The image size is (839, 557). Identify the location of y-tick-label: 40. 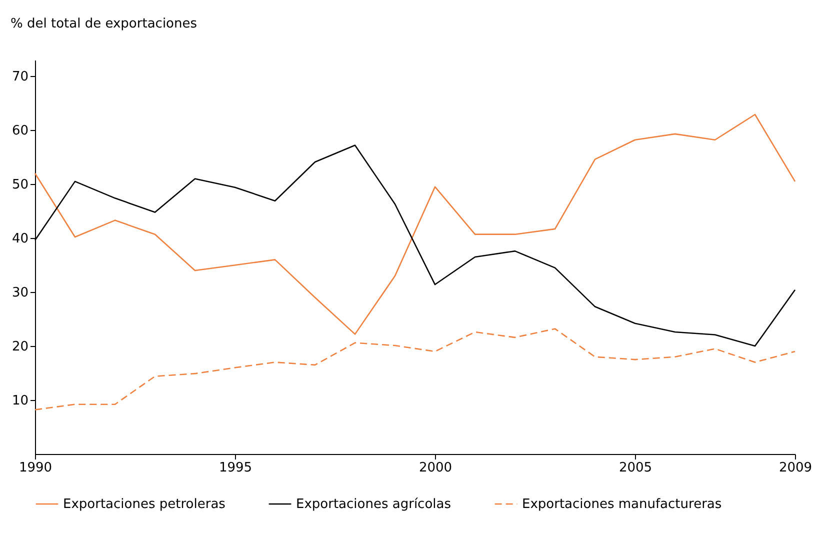
(20, 239).